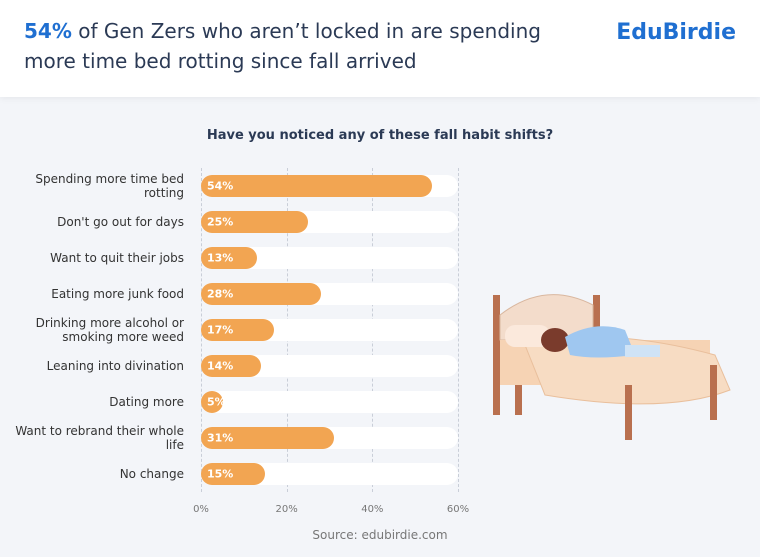 This screenshot has width=760, height=557. Describe the element at coordinates (676, 32) in the screenshot. I see `brand-logo: EduBirdie` at that location.